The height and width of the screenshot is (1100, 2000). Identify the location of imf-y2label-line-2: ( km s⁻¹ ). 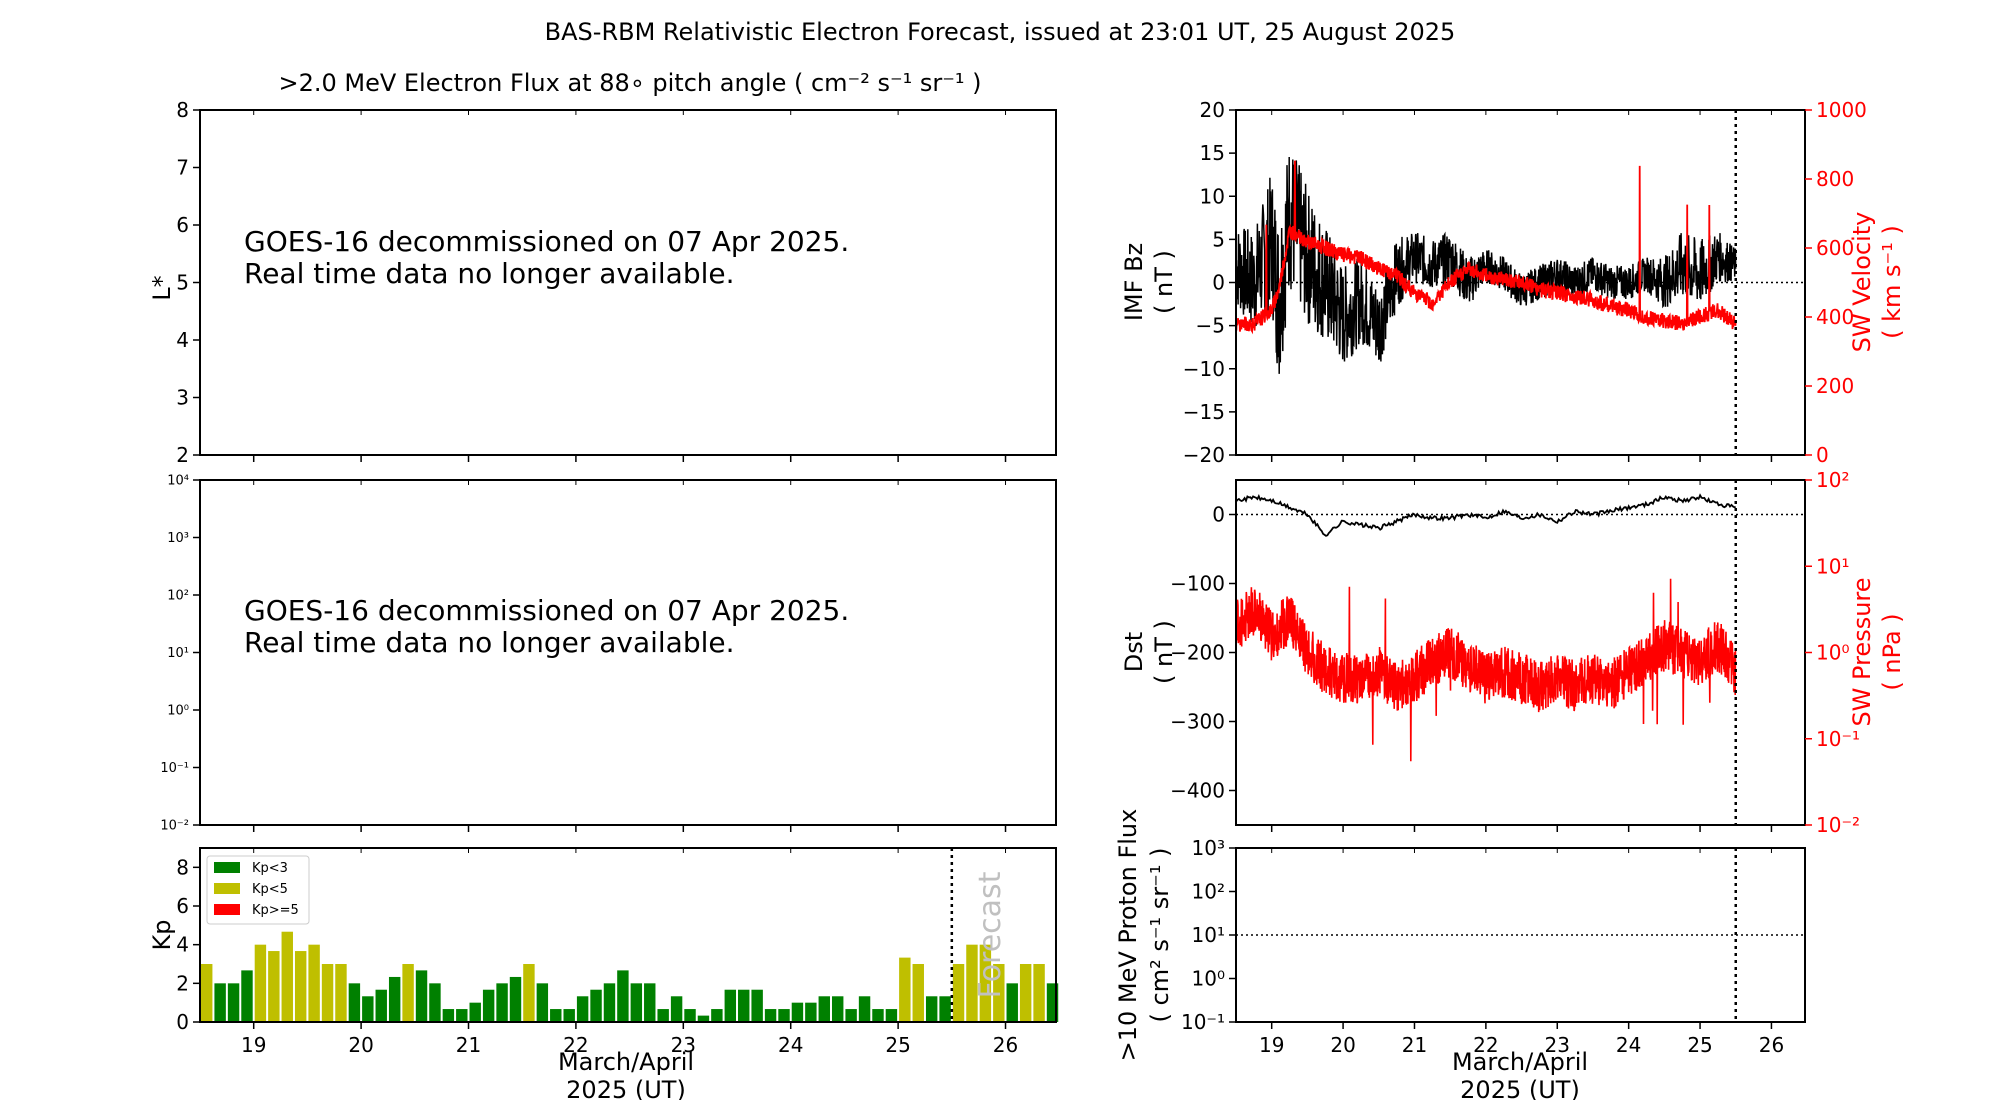
(1892, 282).